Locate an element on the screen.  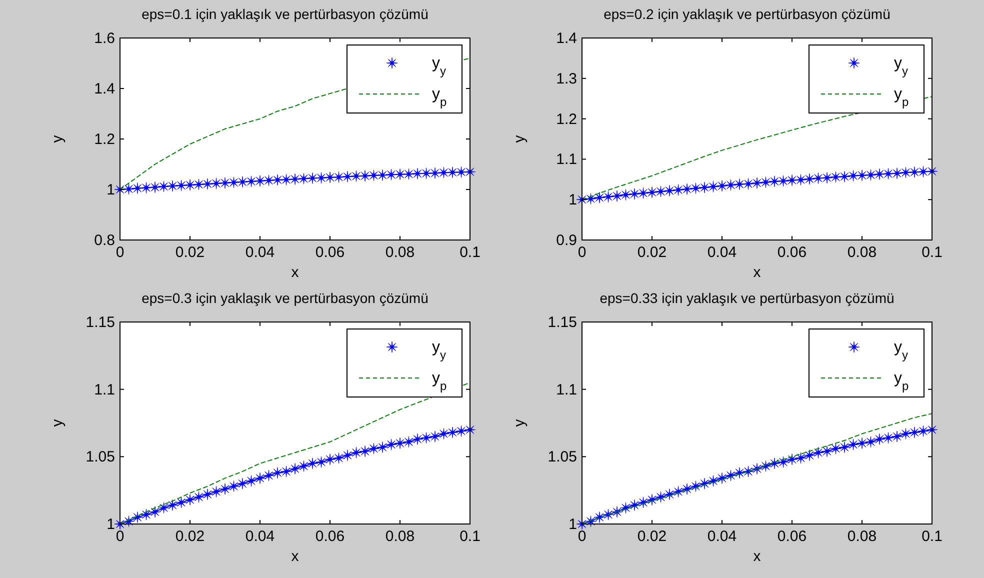
chart-title: eps=0.1 için yaklaşık ve pertürbasyon çözümü is located at coordinates (285, 14).